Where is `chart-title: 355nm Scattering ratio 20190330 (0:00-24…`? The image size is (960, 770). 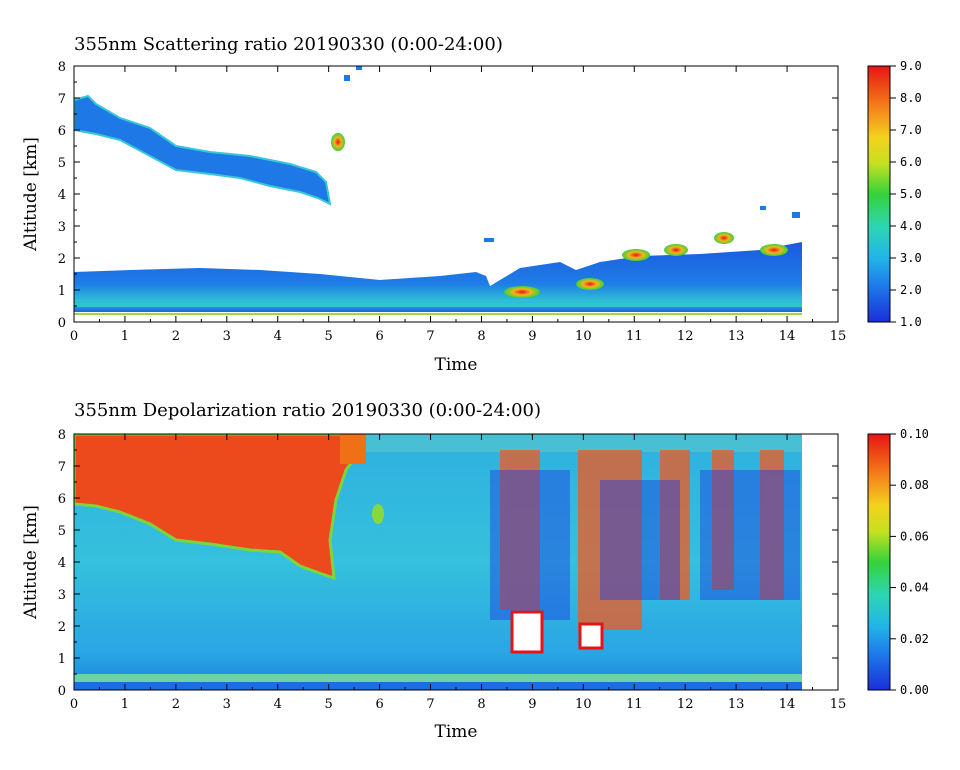 chart-title: 355nm Scattering ratio 20190330 (0:00-24… is located at coordinates (288, 44).